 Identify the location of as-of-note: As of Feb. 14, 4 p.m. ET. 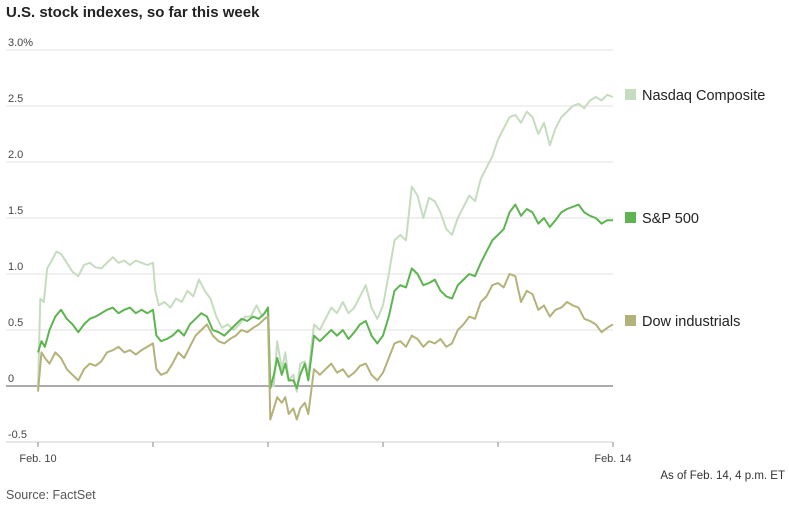
(722, 476).